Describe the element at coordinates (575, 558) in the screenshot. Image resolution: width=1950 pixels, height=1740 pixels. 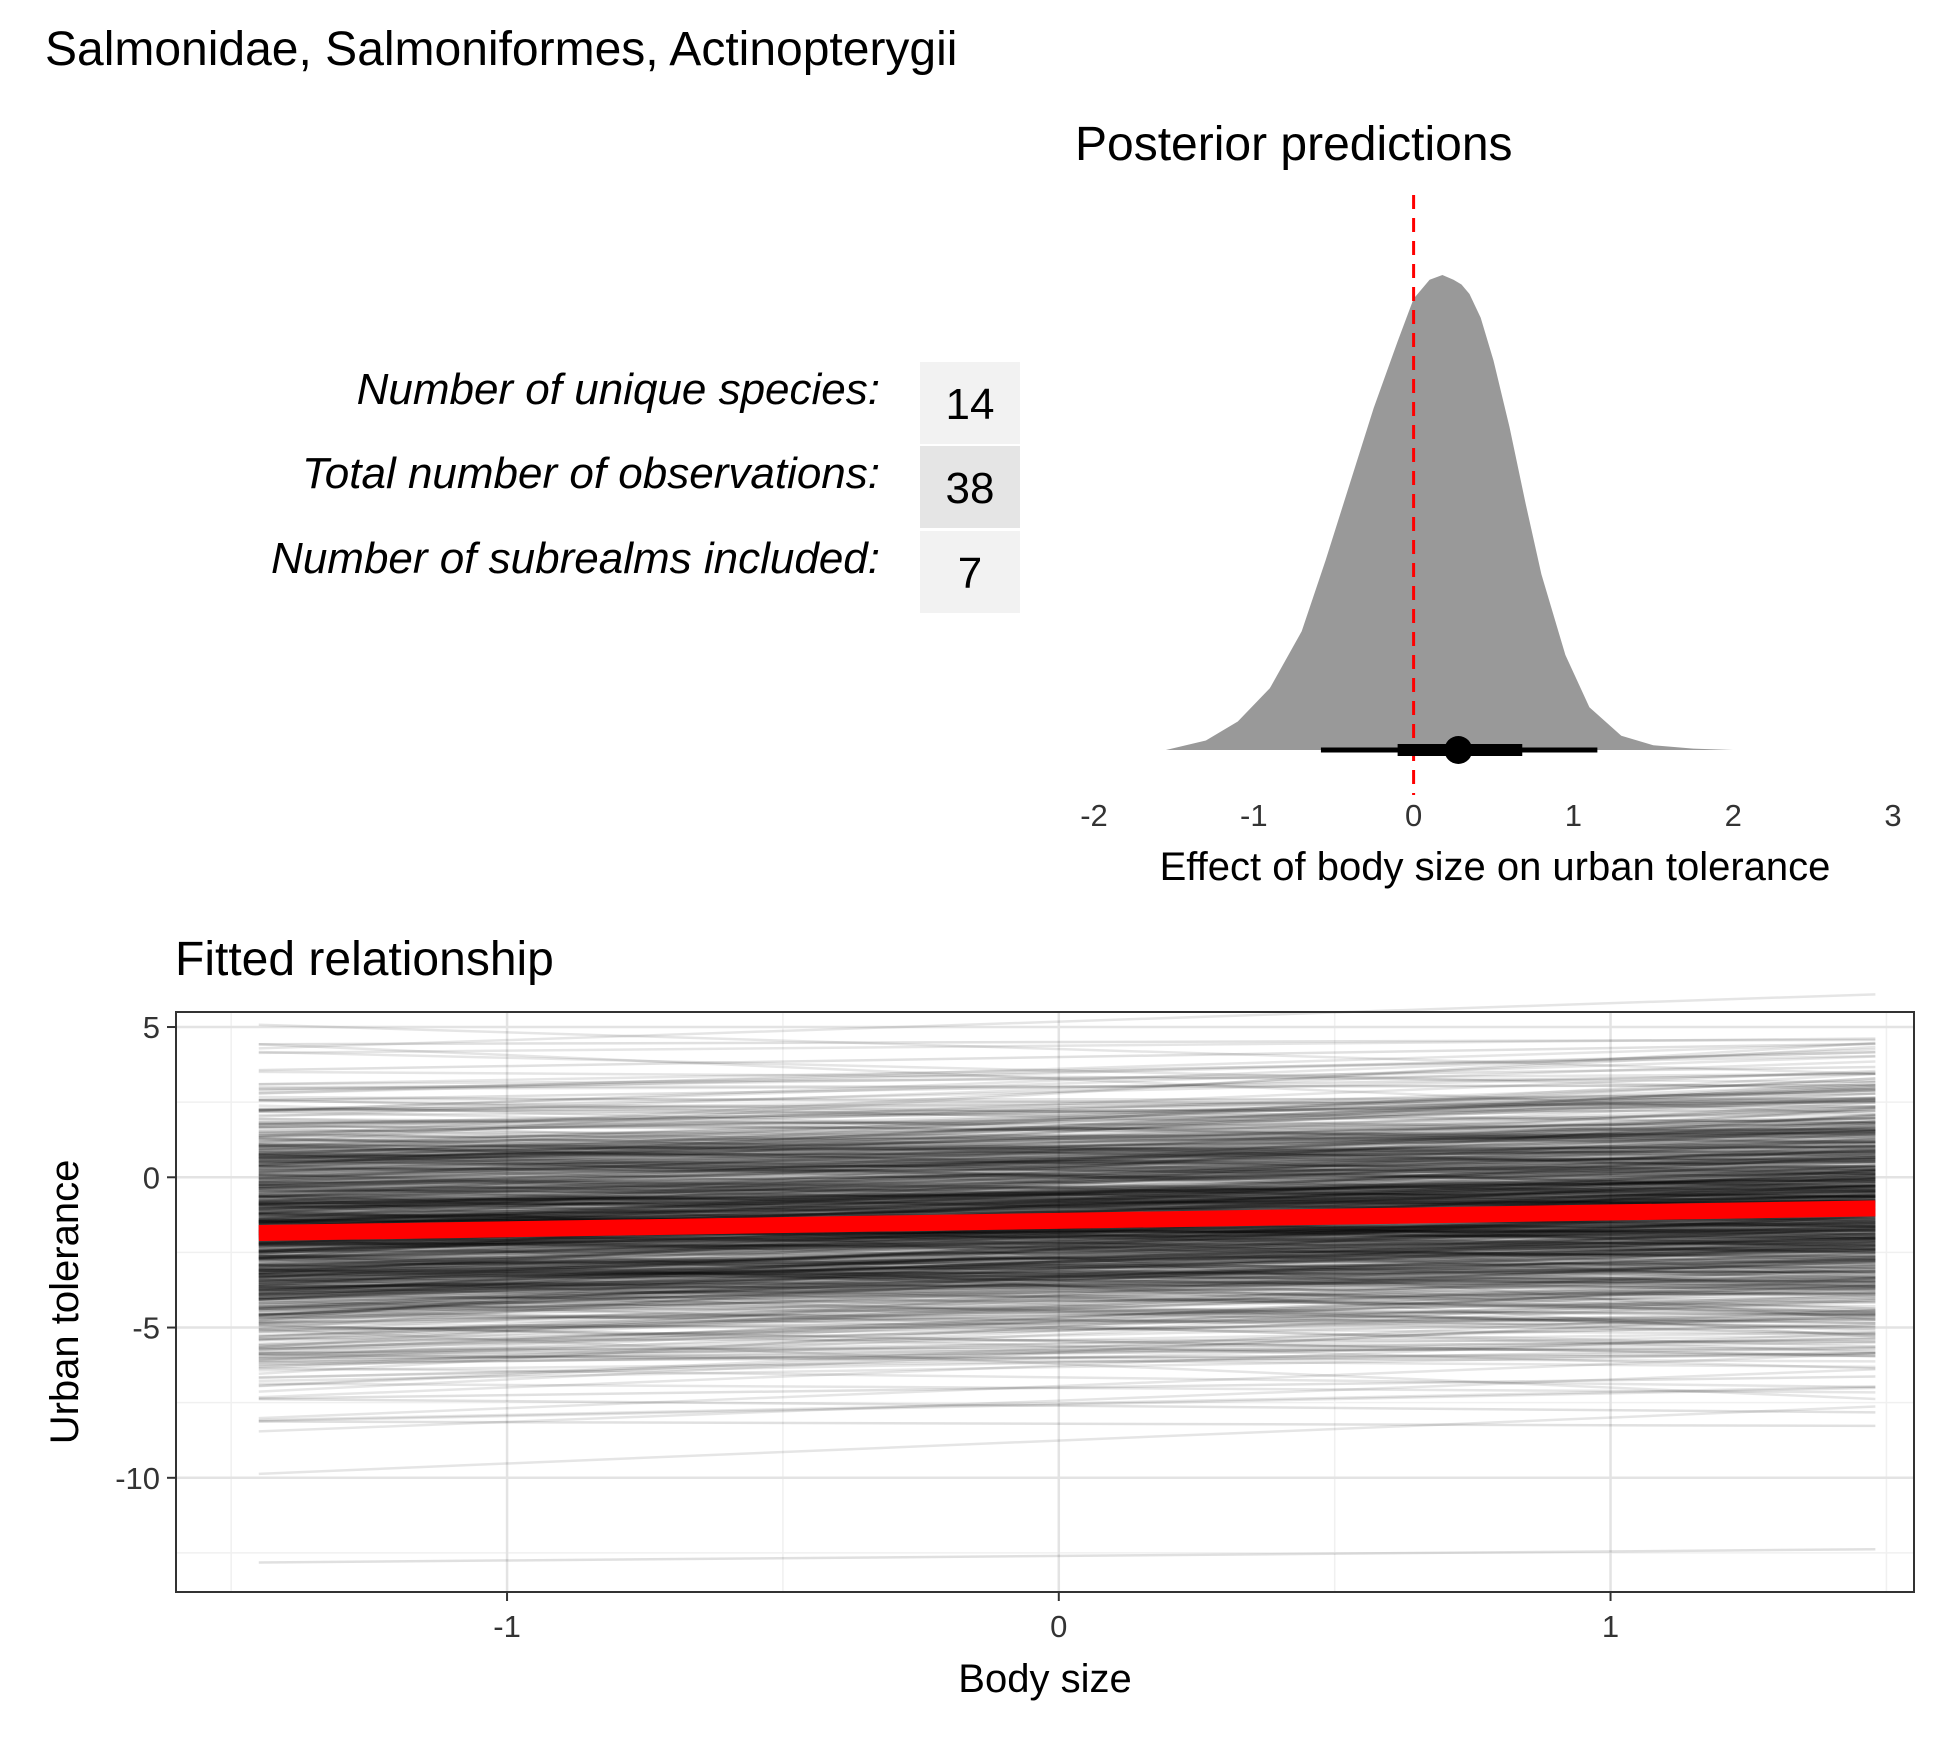
I see `stat-label: Number of subrealms included:` at that location.